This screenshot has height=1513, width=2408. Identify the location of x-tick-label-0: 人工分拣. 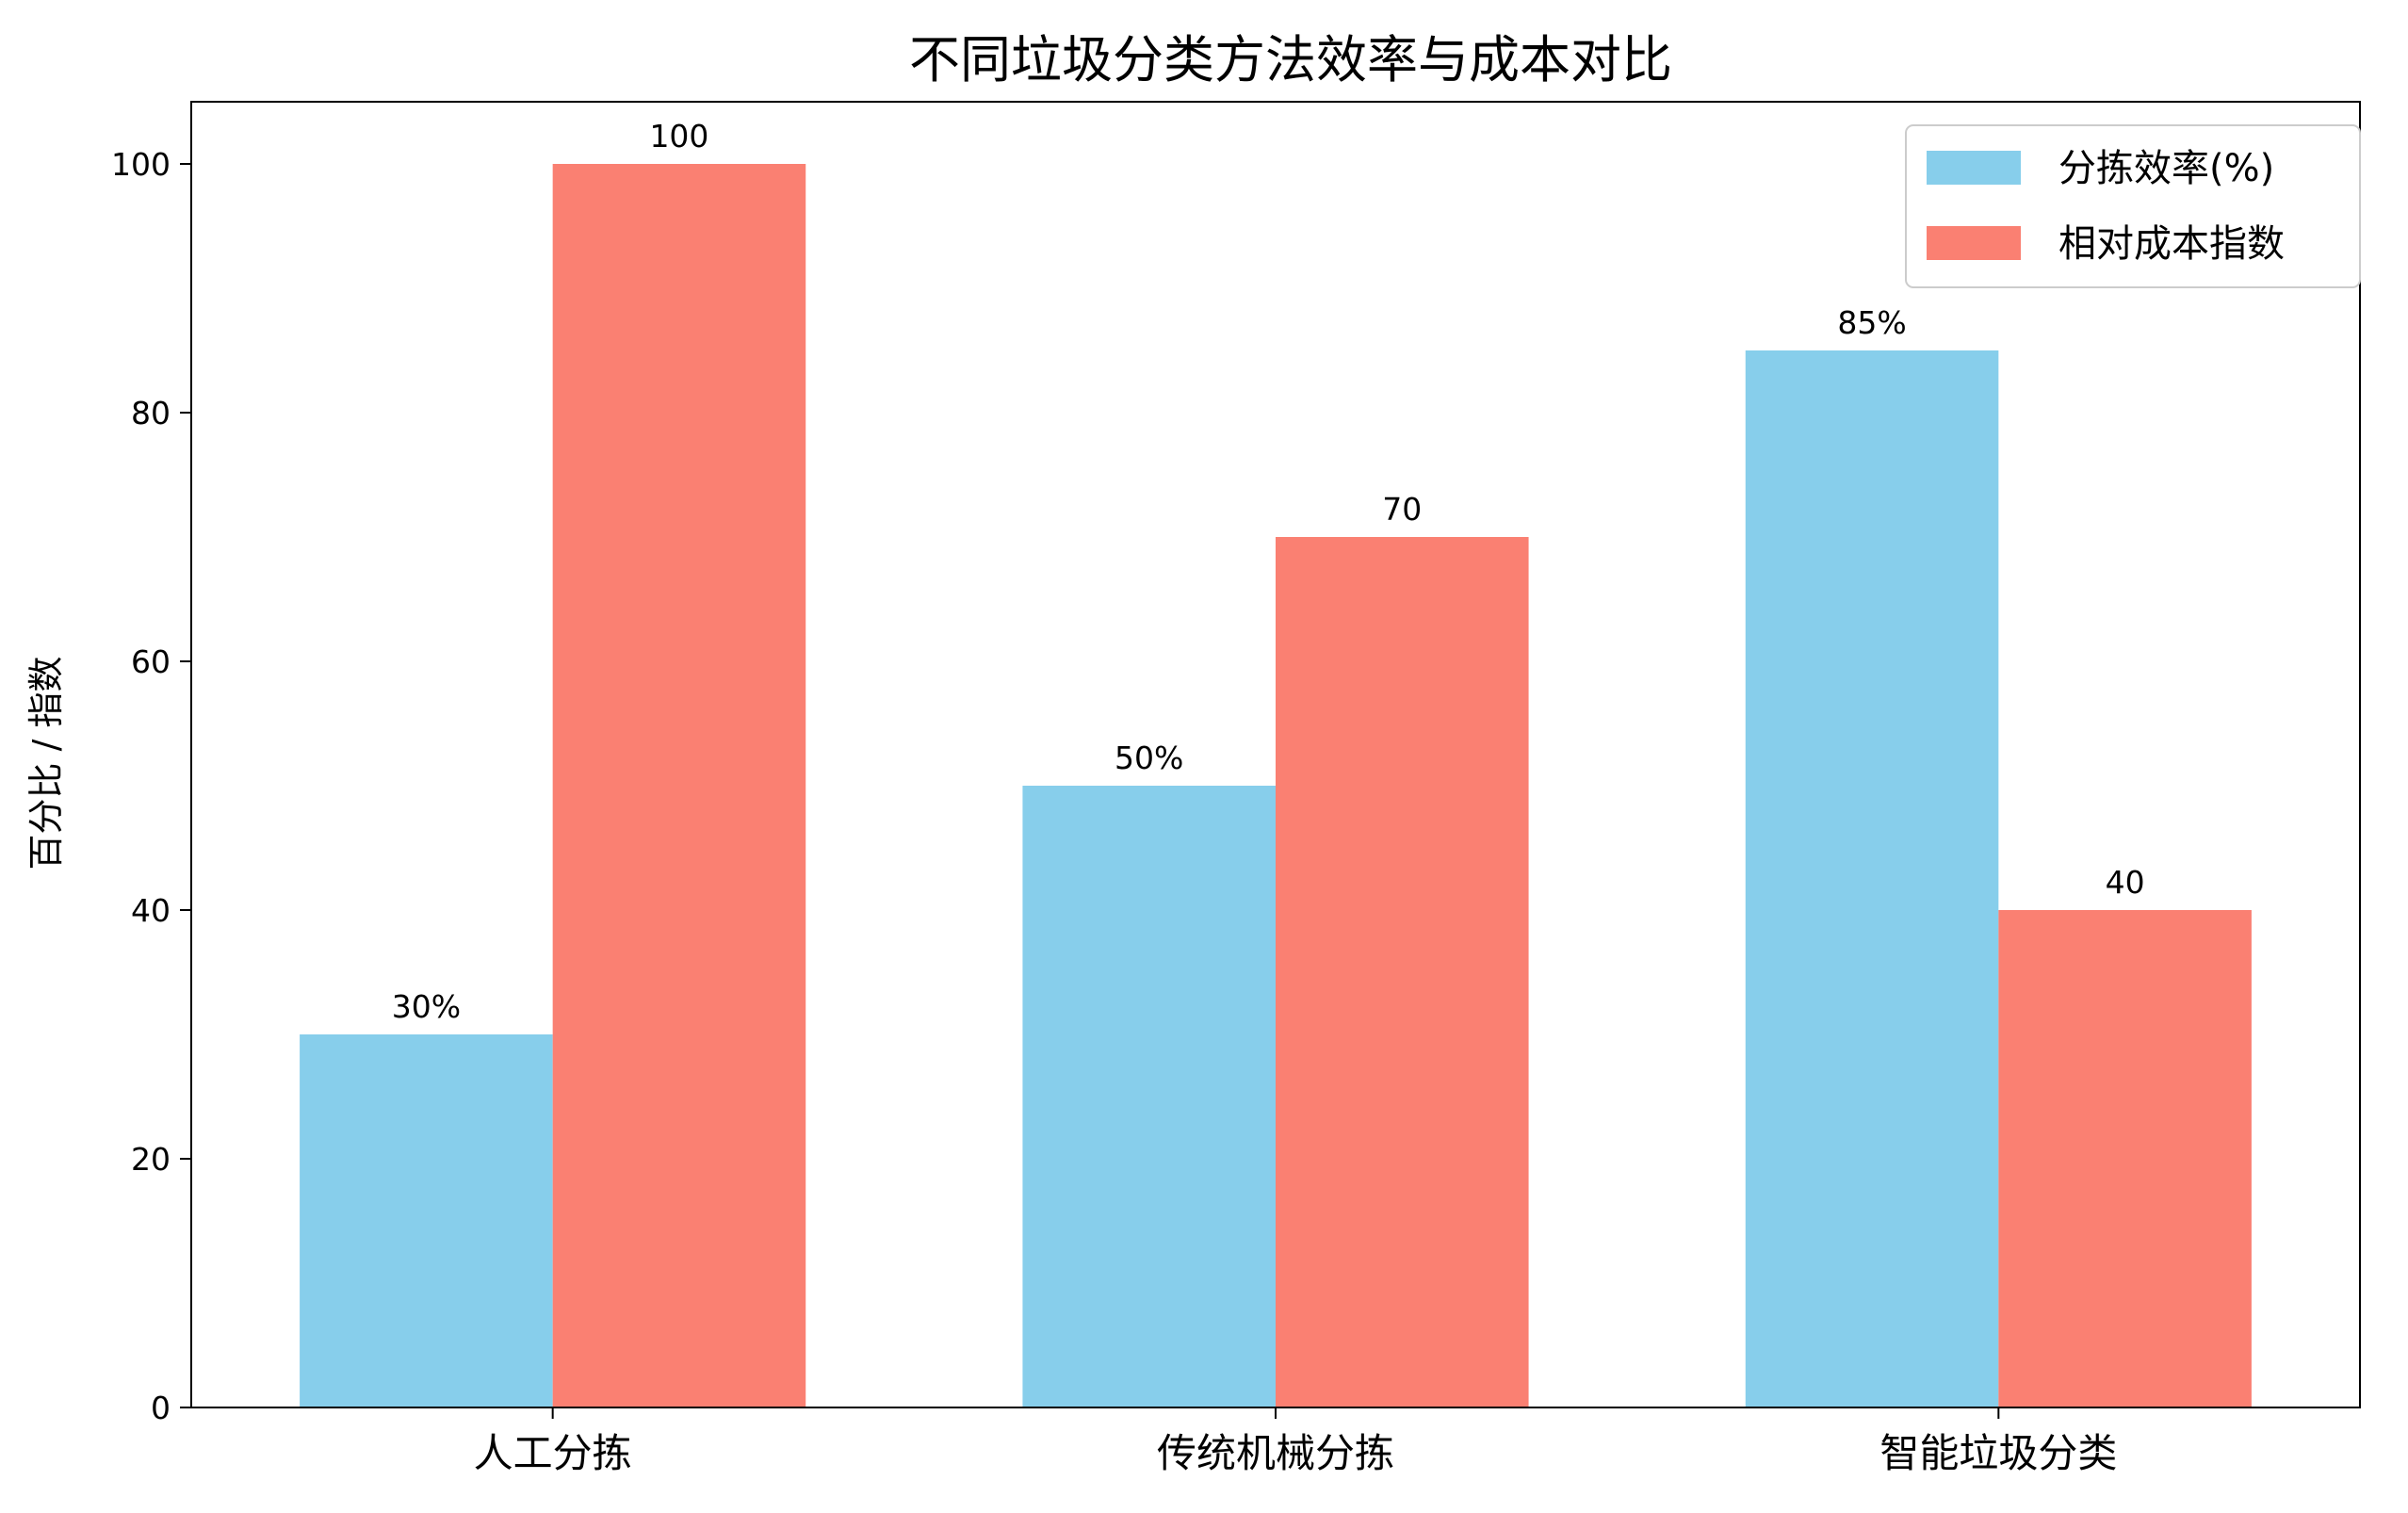
(553, 1453).